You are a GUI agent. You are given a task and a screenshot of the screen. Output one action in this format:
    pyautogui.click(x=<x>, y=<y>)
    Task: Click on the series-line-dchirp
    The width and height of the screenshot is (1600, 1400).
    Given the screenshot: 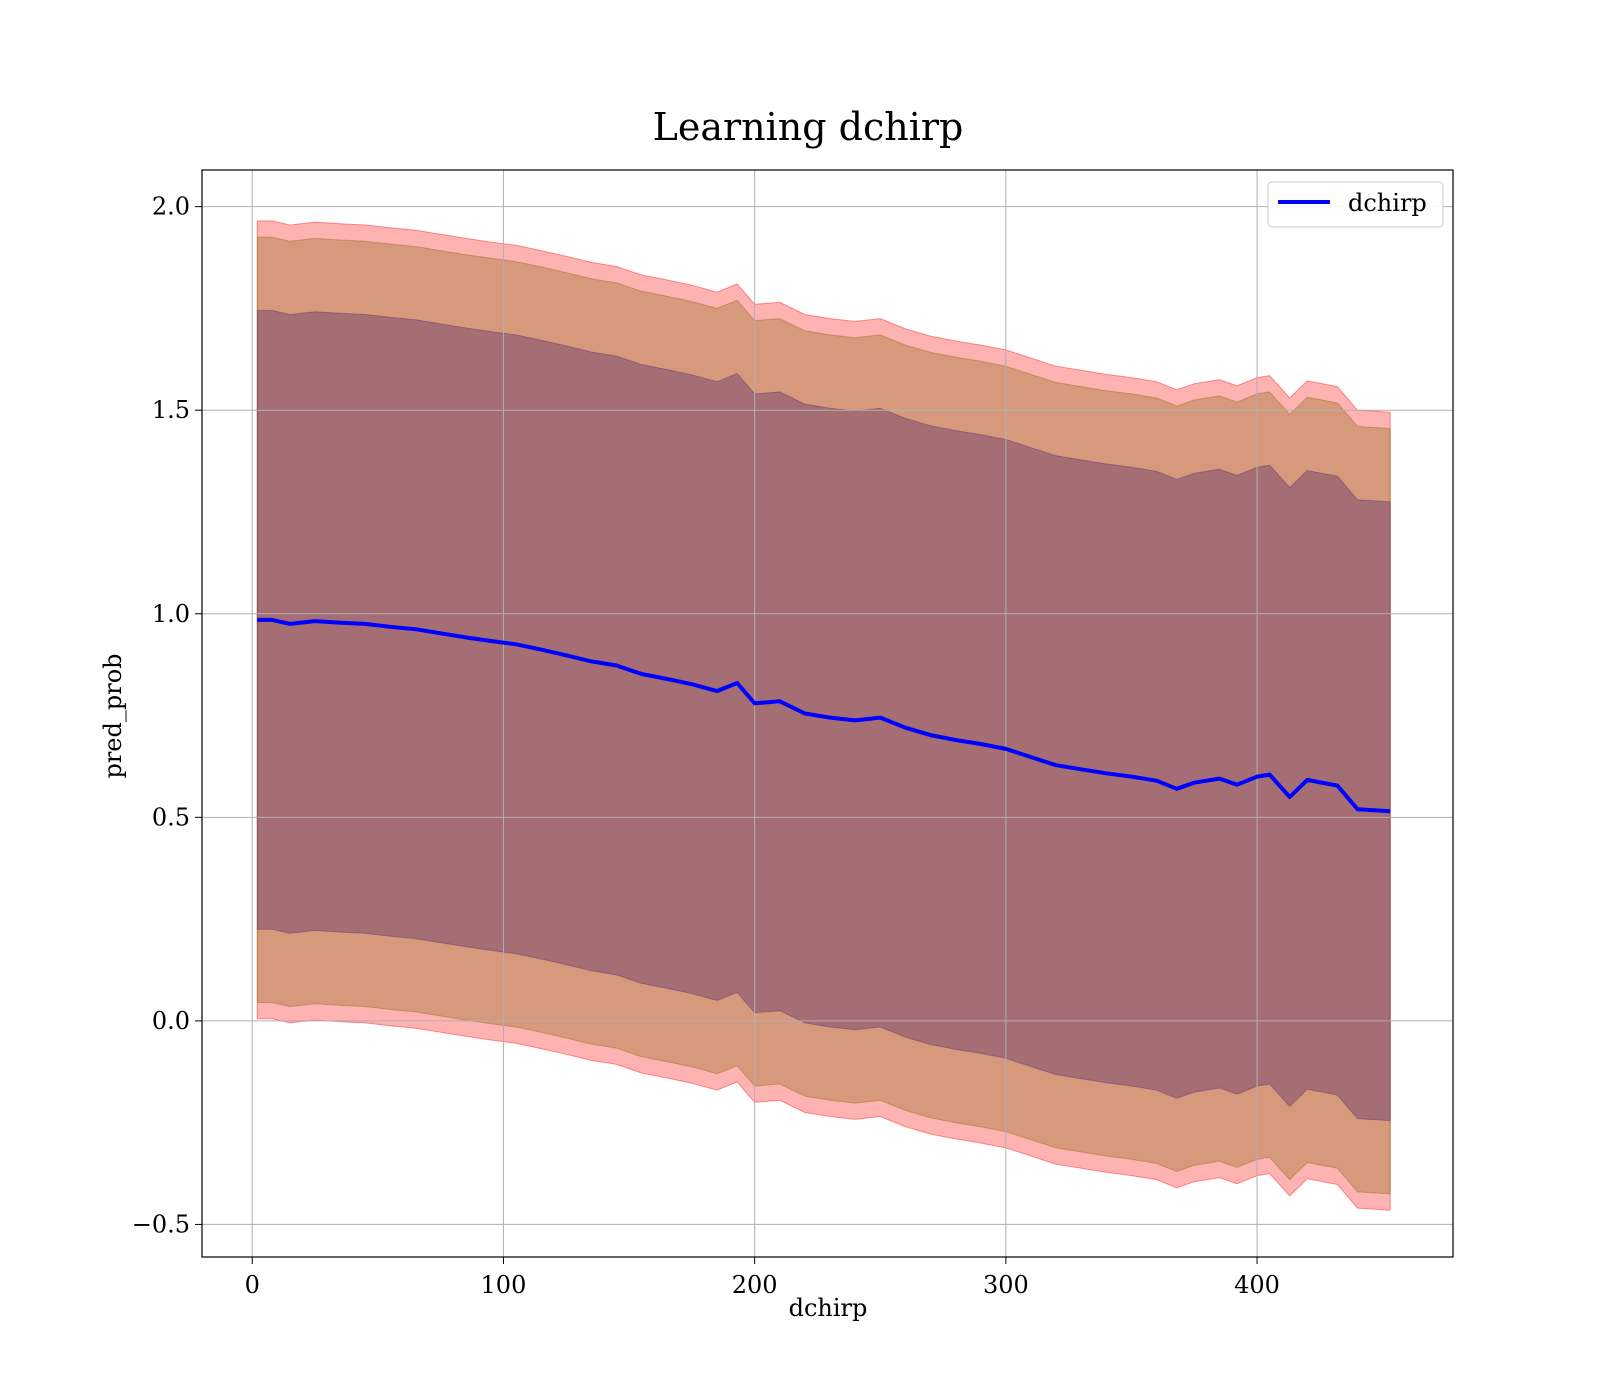 What is the action you would take?
    pyautogui.click(x=824, y=715)
    